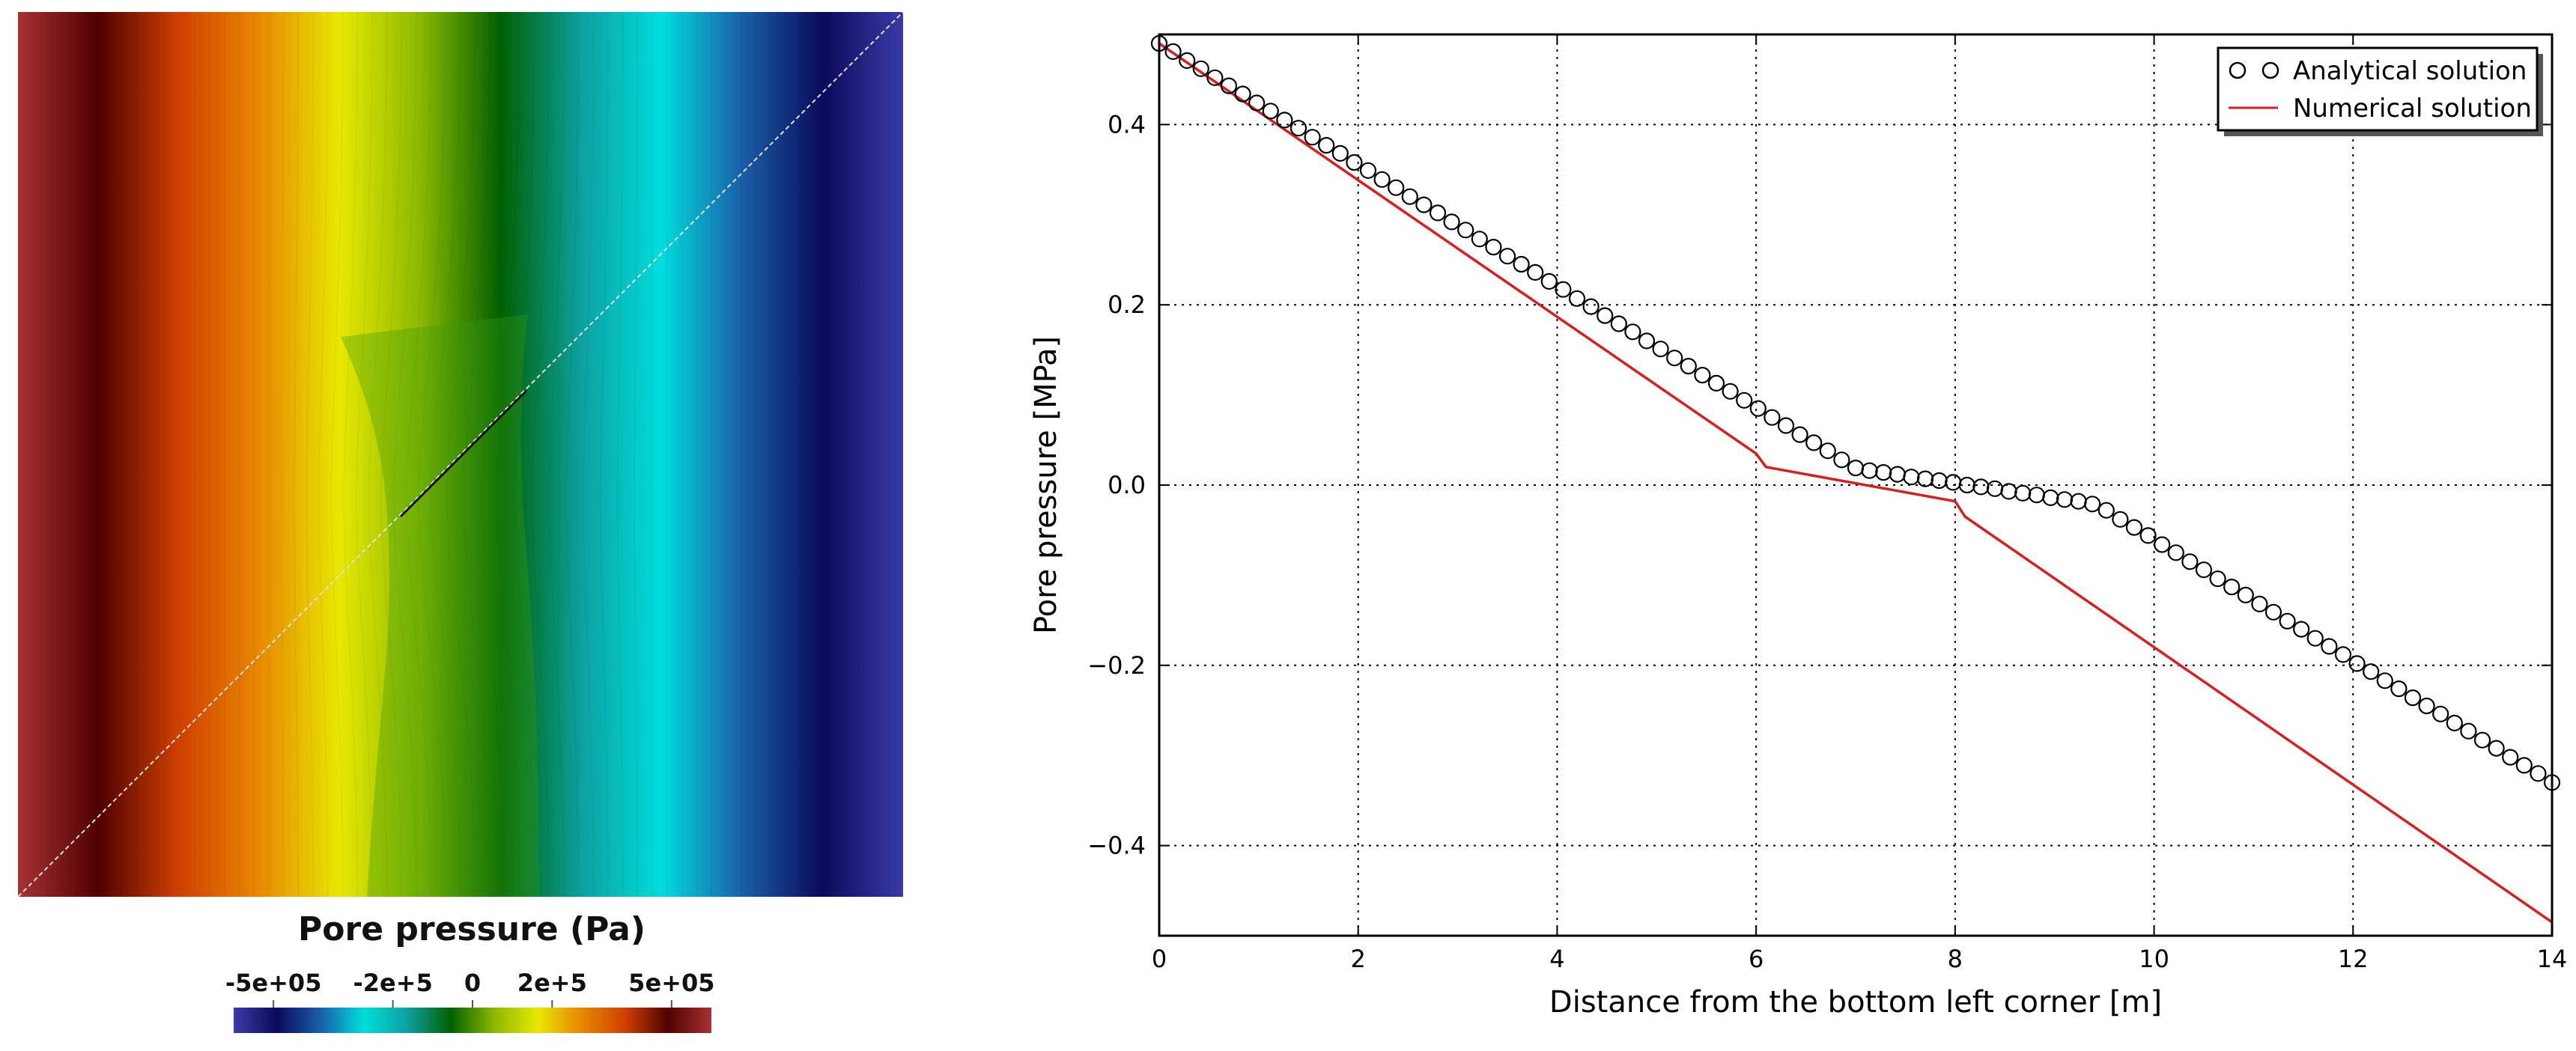 The image size is (2576, 1051). What do you see at coordinates (2552, 959) in the screenshot?
I see `x-tick-label: 14` at bounding box center [2552, 959].